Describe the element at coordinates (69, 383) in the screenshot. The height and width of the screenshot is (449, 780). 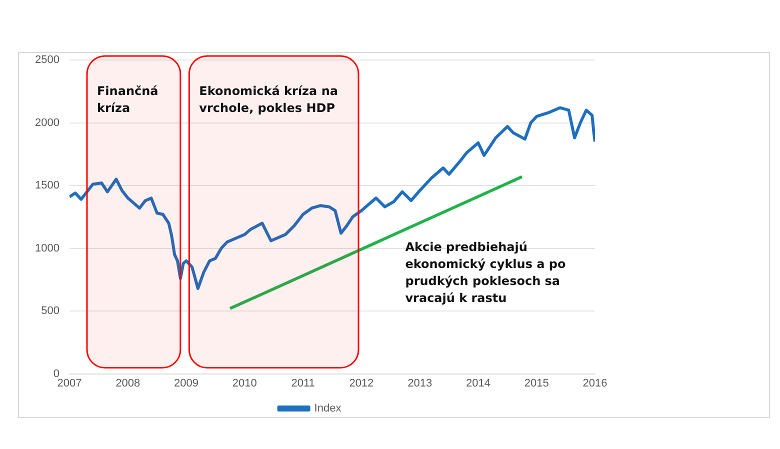
I see `x-tick-label: 2007` at that location.